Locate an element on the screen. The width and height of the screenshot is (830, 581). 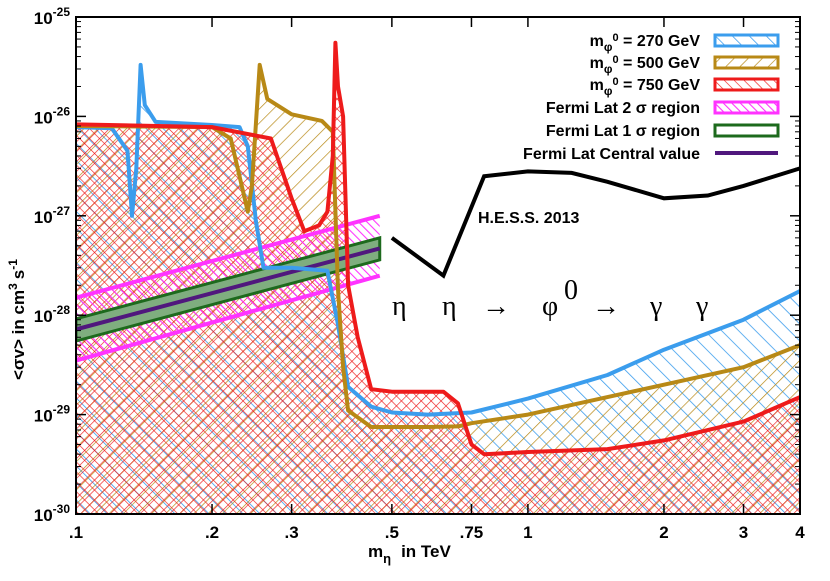
annotation-part-7: γ is located at coordinates (655, 306).